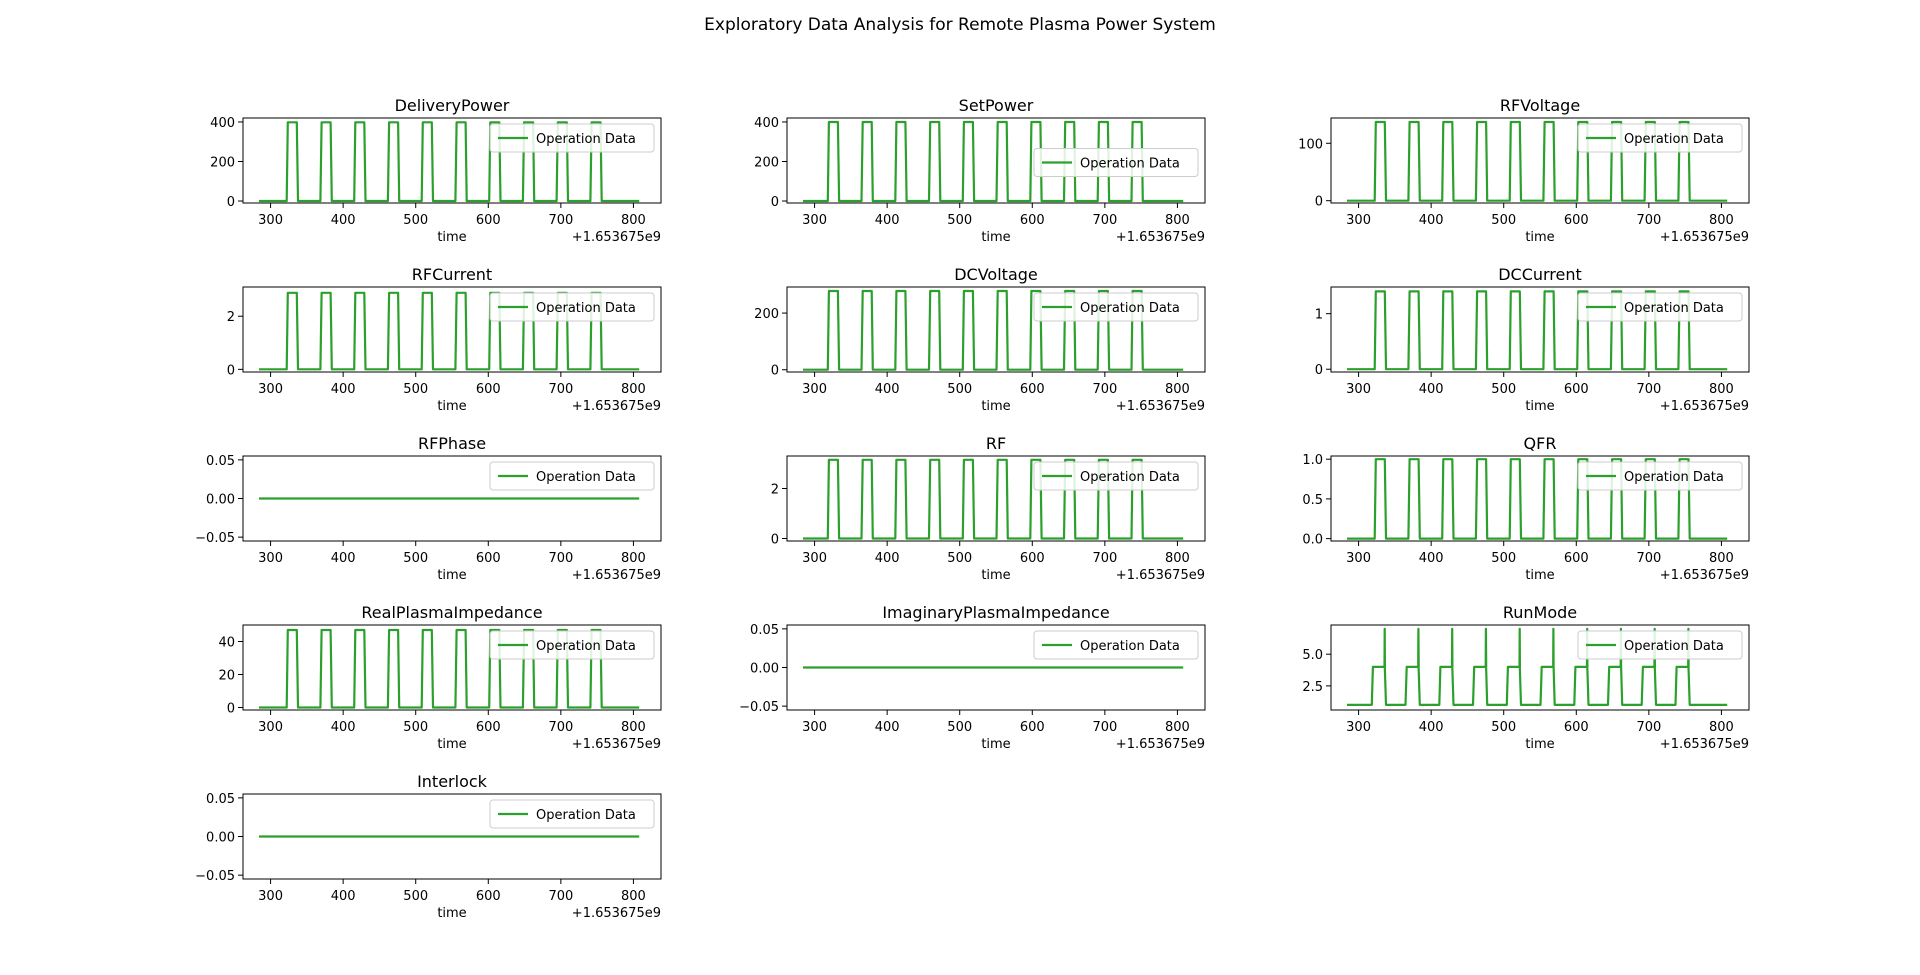 The image size is (1920, 975). I want to click on y-tick-label: 0.05, so click(220, 799).